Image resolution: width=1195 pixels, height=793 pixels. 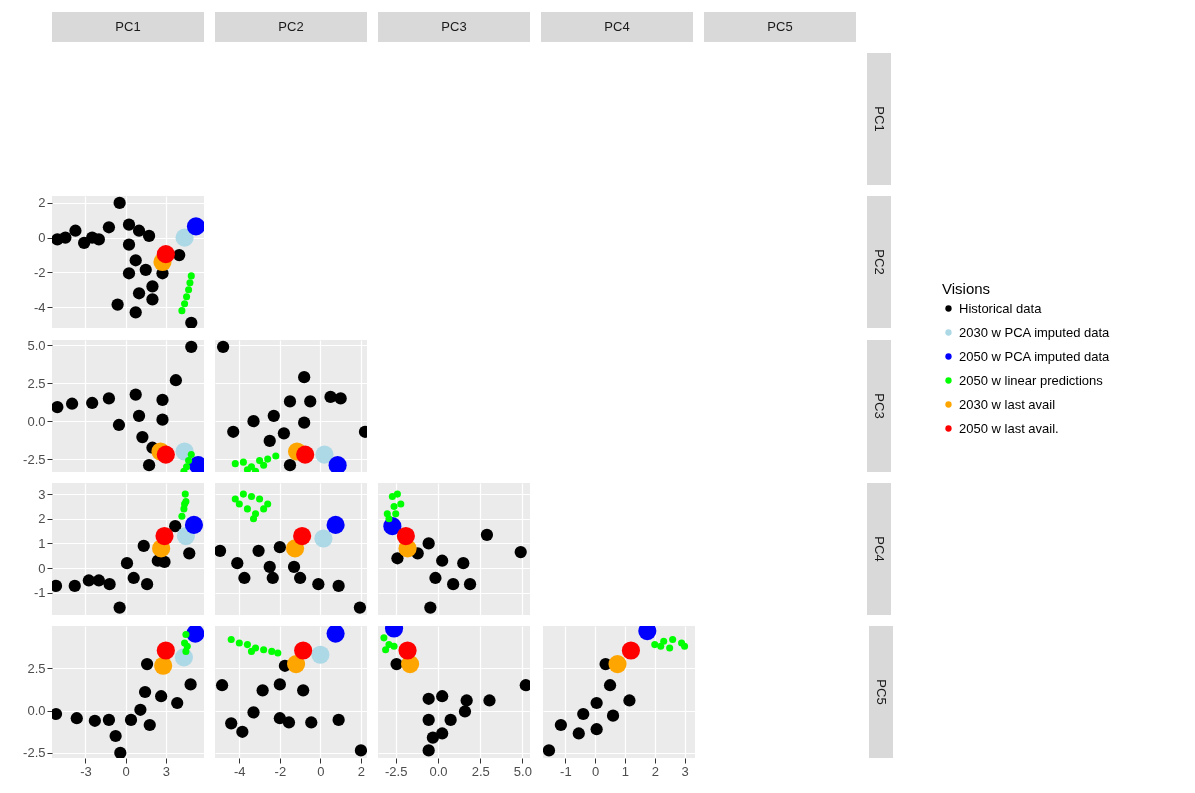 I want to click on x-tick-label: -2, so click(x=280, y=771).